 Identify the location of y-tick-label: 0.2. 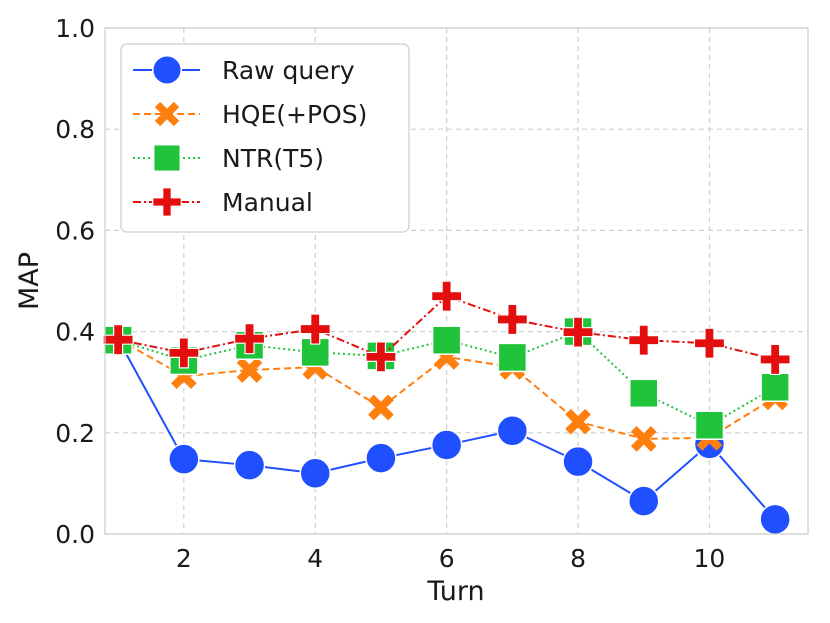
(75, 433).